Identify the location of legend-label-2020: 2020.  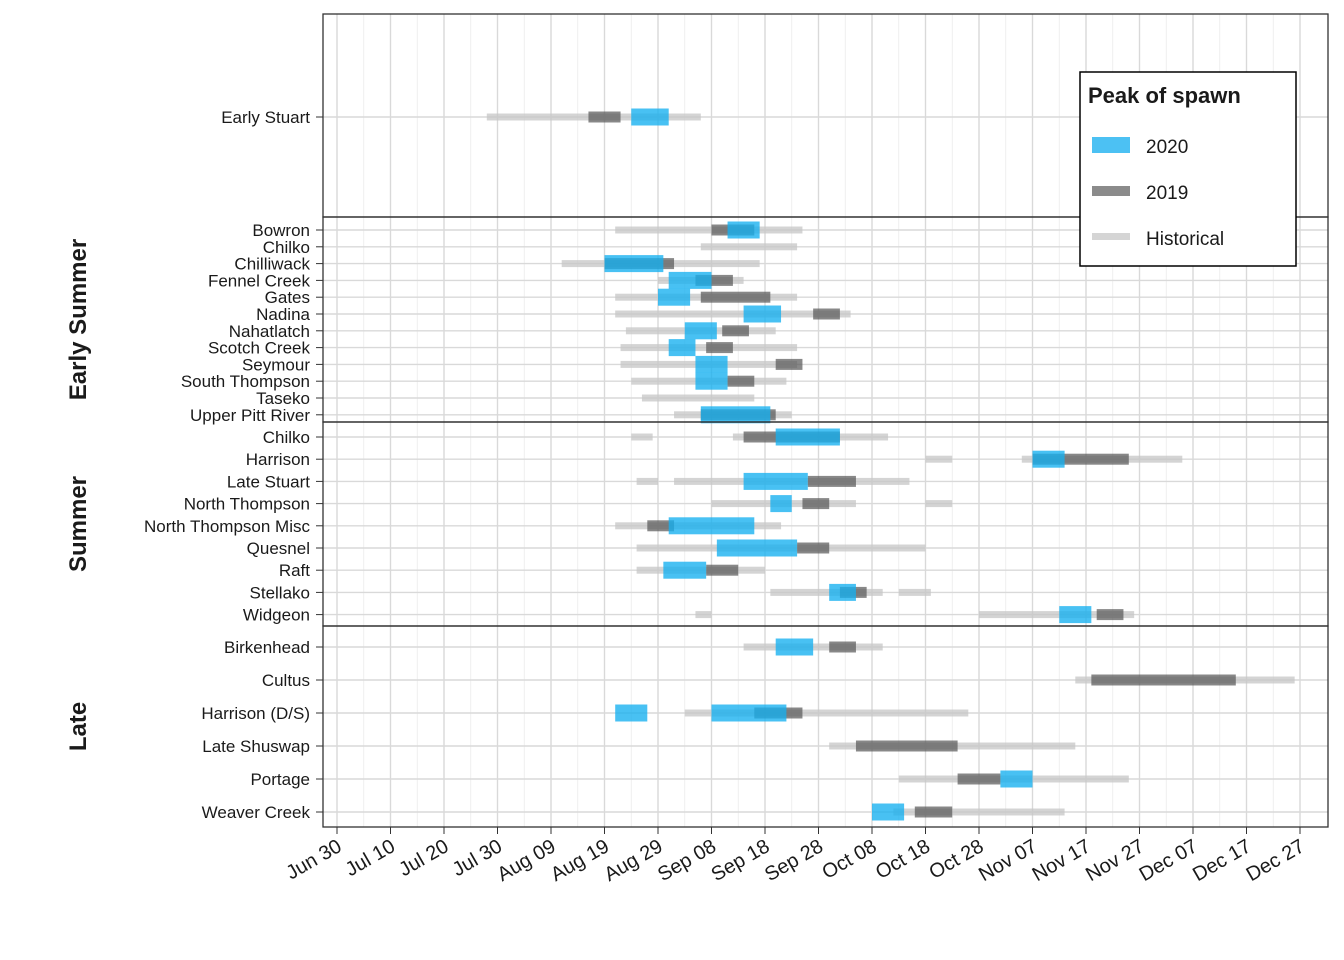
(1167, 147).